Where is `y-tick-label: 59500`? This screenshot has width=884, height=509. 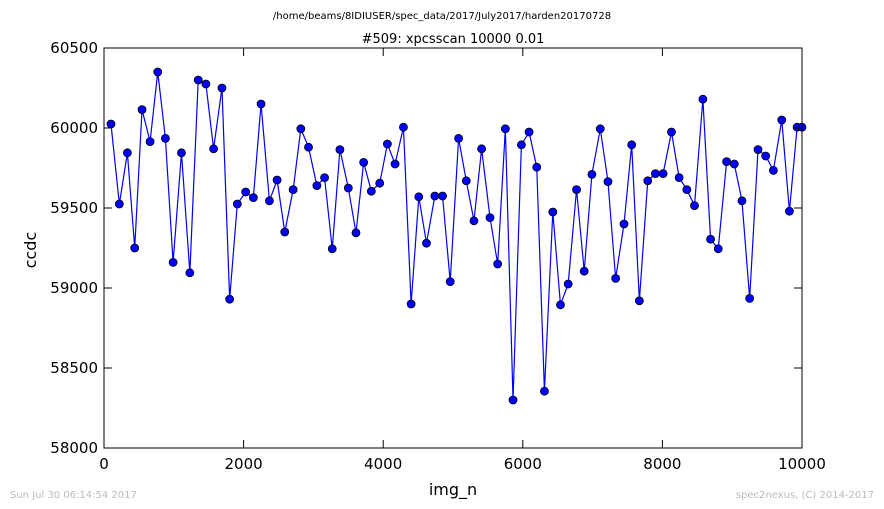
y-tick-label: 59500 is located at coordinates (74, 208).